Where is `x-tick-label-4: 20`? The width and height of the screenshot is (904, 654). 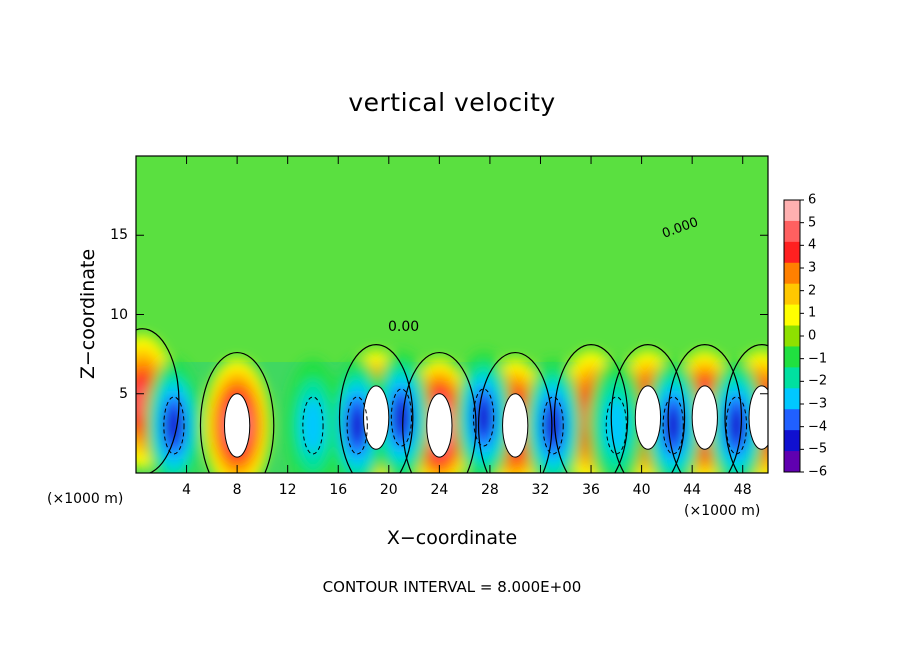 x-tick-label-4: 20 is located at coordinates (388, 490).